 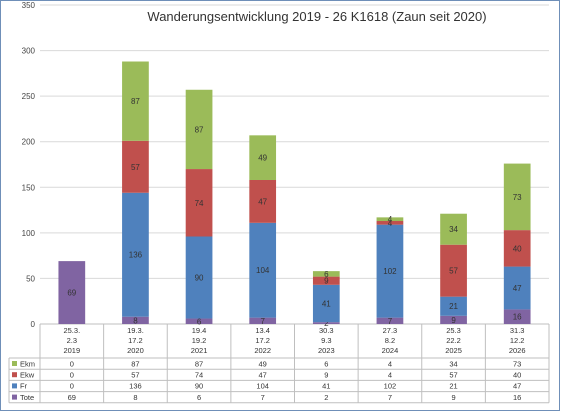 I want to click on data-label: 104, so click(x=263, y=270).